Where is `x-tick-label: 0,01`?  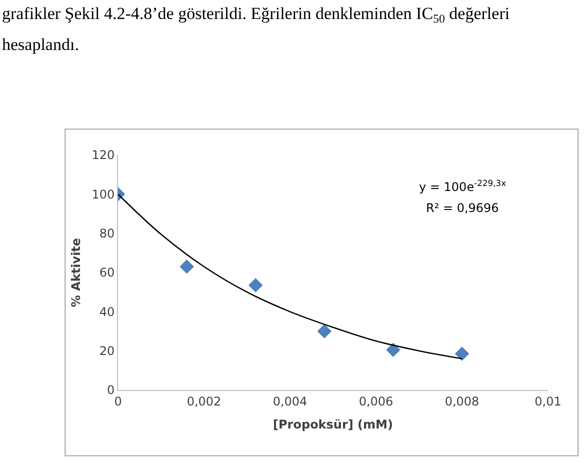 x-tick-label: 0,01 is located at coordinates (548, 401).